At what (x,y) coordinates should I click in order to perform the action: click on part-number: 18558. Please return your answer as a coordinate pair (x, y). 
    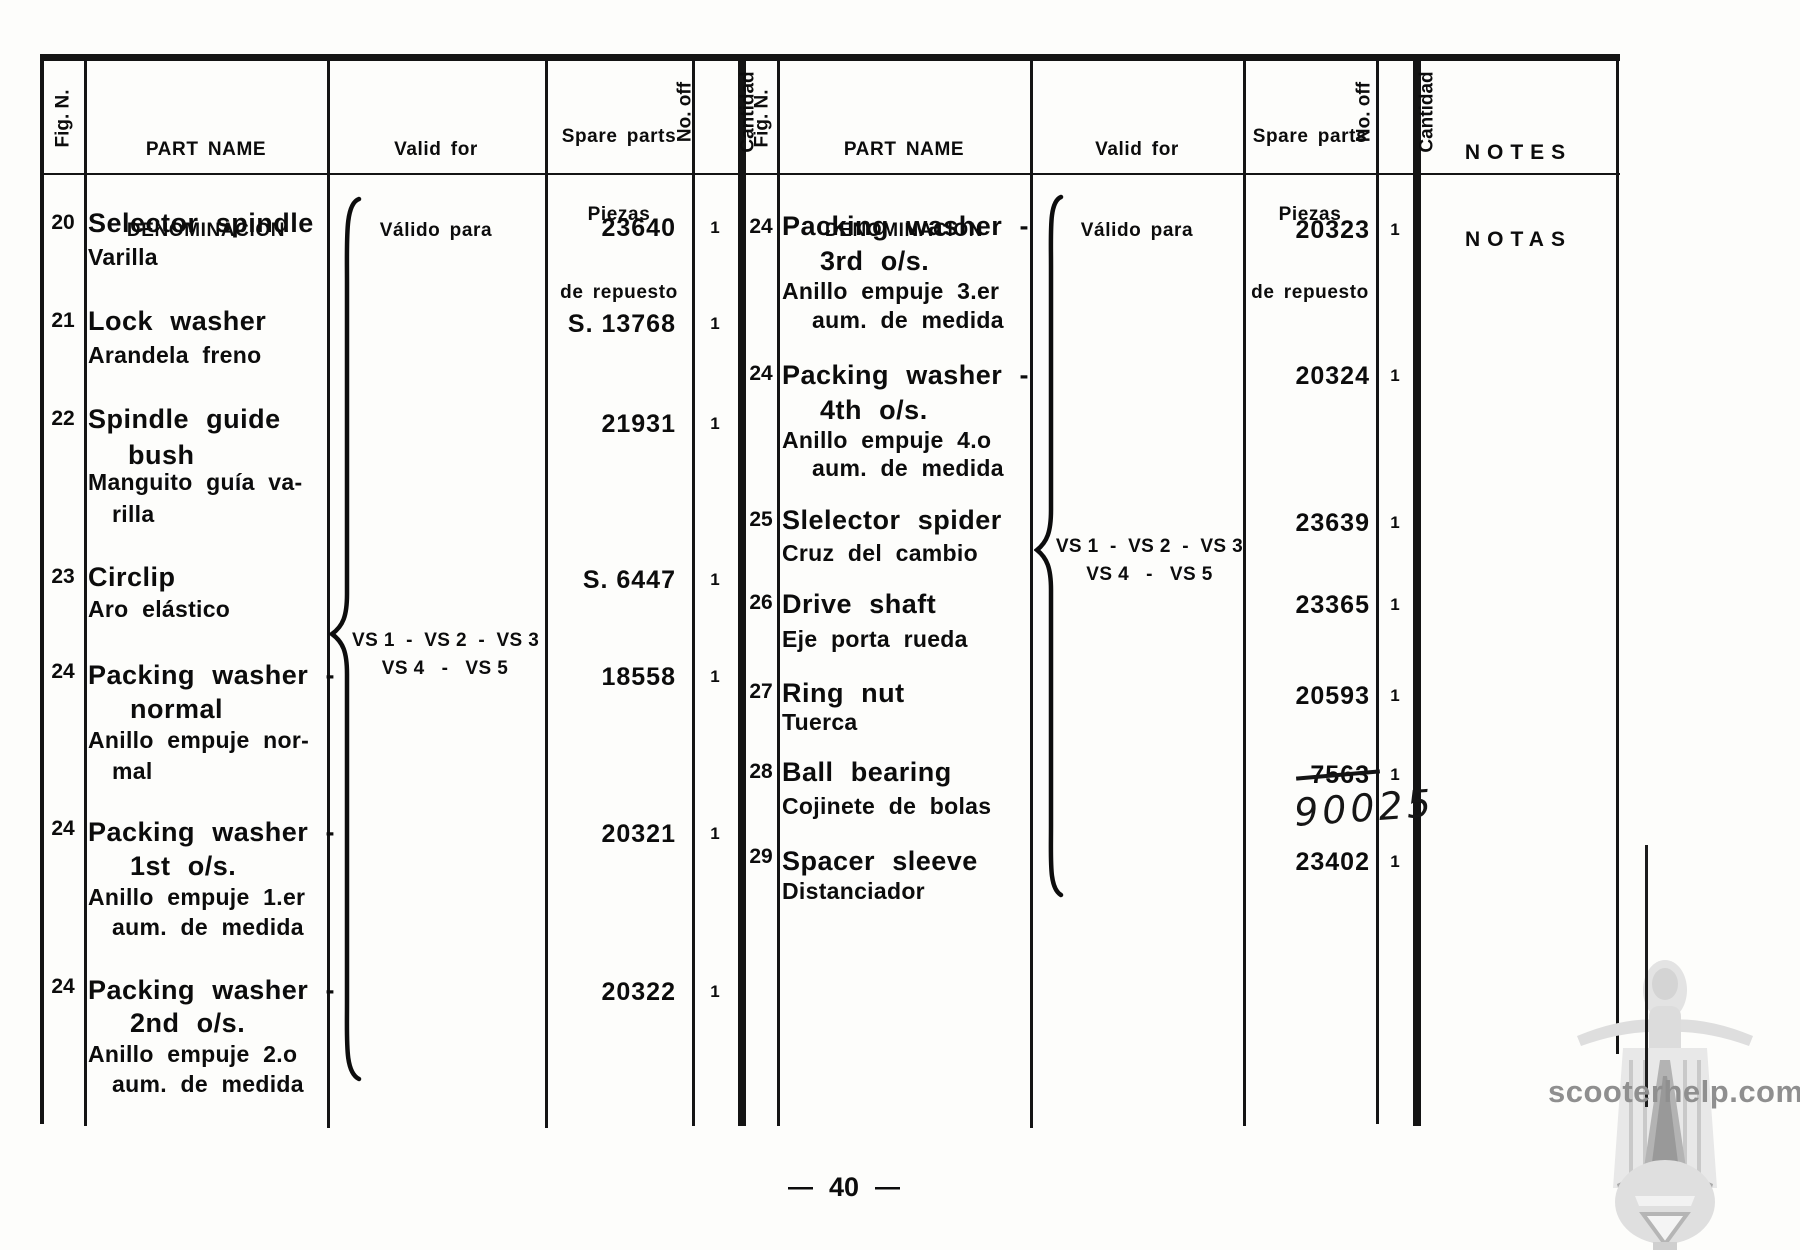
    Looking at the image, I should click on (638, 677).